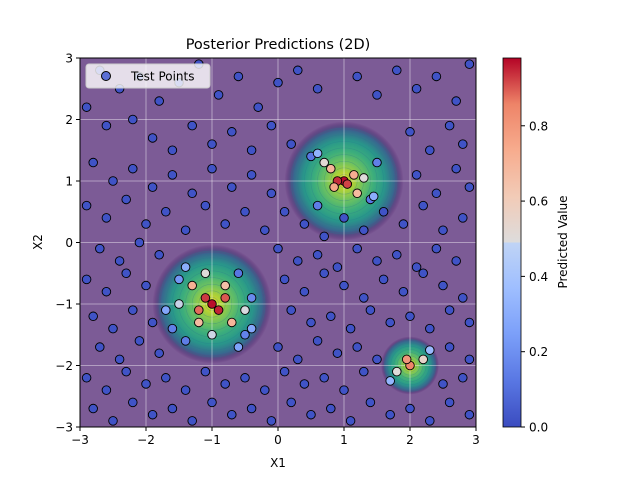 The image size is (640, 484). I want to click on y-tick-label: 3, so click(69, 59).